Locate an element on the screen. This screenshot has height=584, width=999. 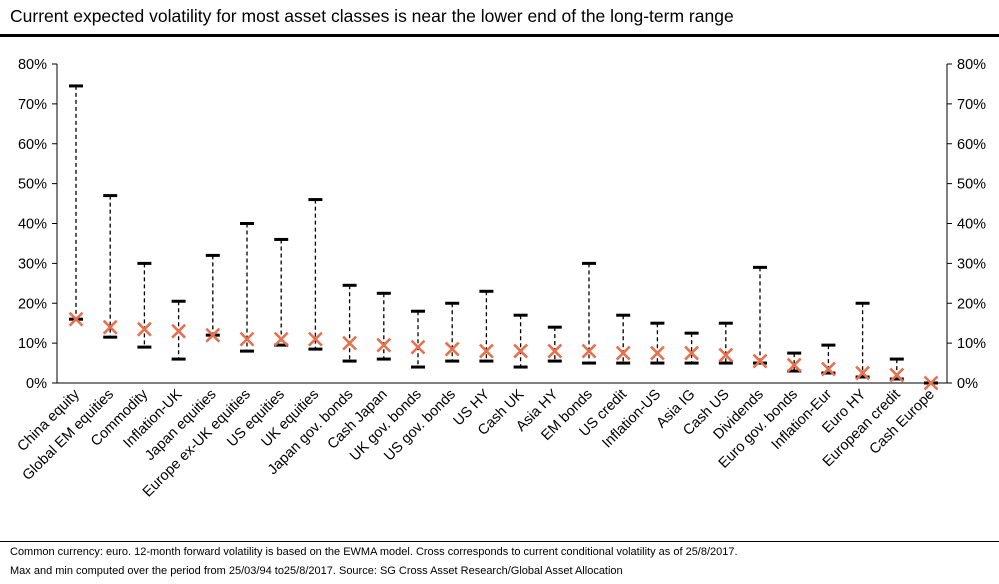
y-tick-label-left: 80% is located at coordinates (32, 65).